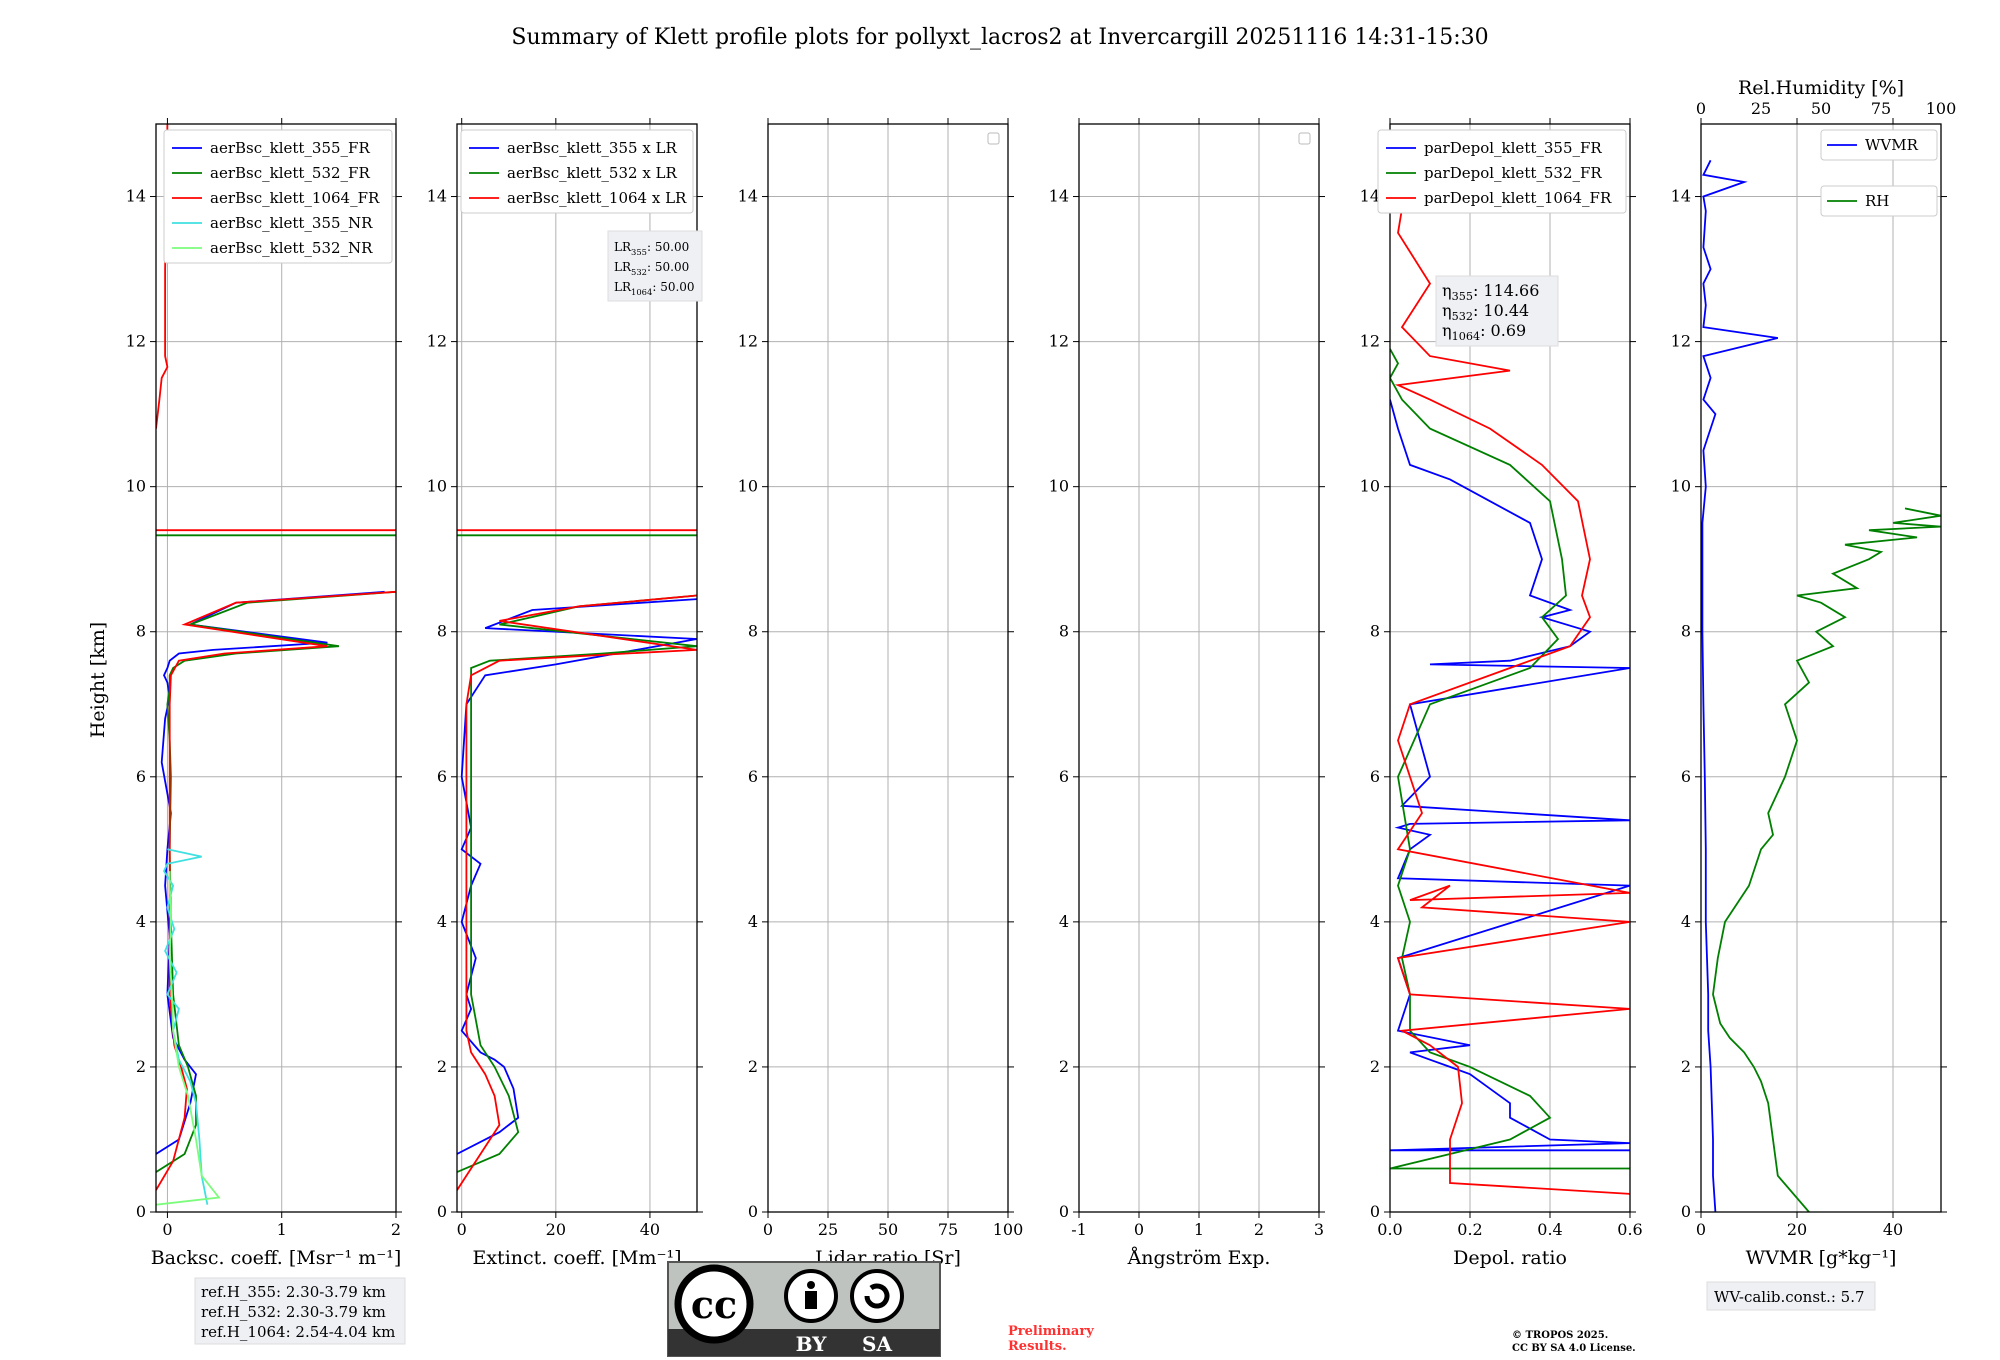 The image size is (2000, 1360). What do you see at coordinates (1821, 108) in the screenshot?
I see `x2-tick-label: 50` at bounding box center [1821, 108].